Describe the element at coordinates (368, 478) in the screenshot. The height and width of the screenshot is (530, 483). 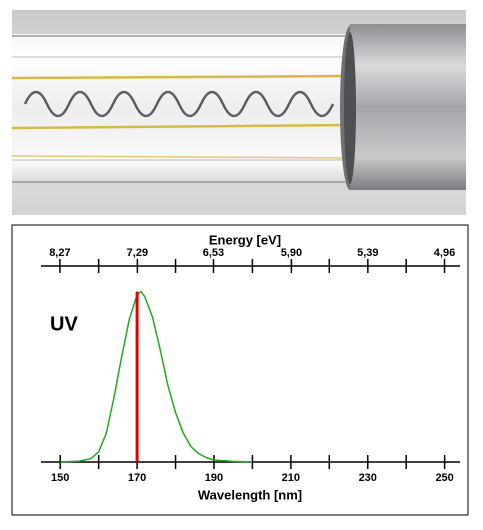
I see `x-tick-label: 230` at that location.